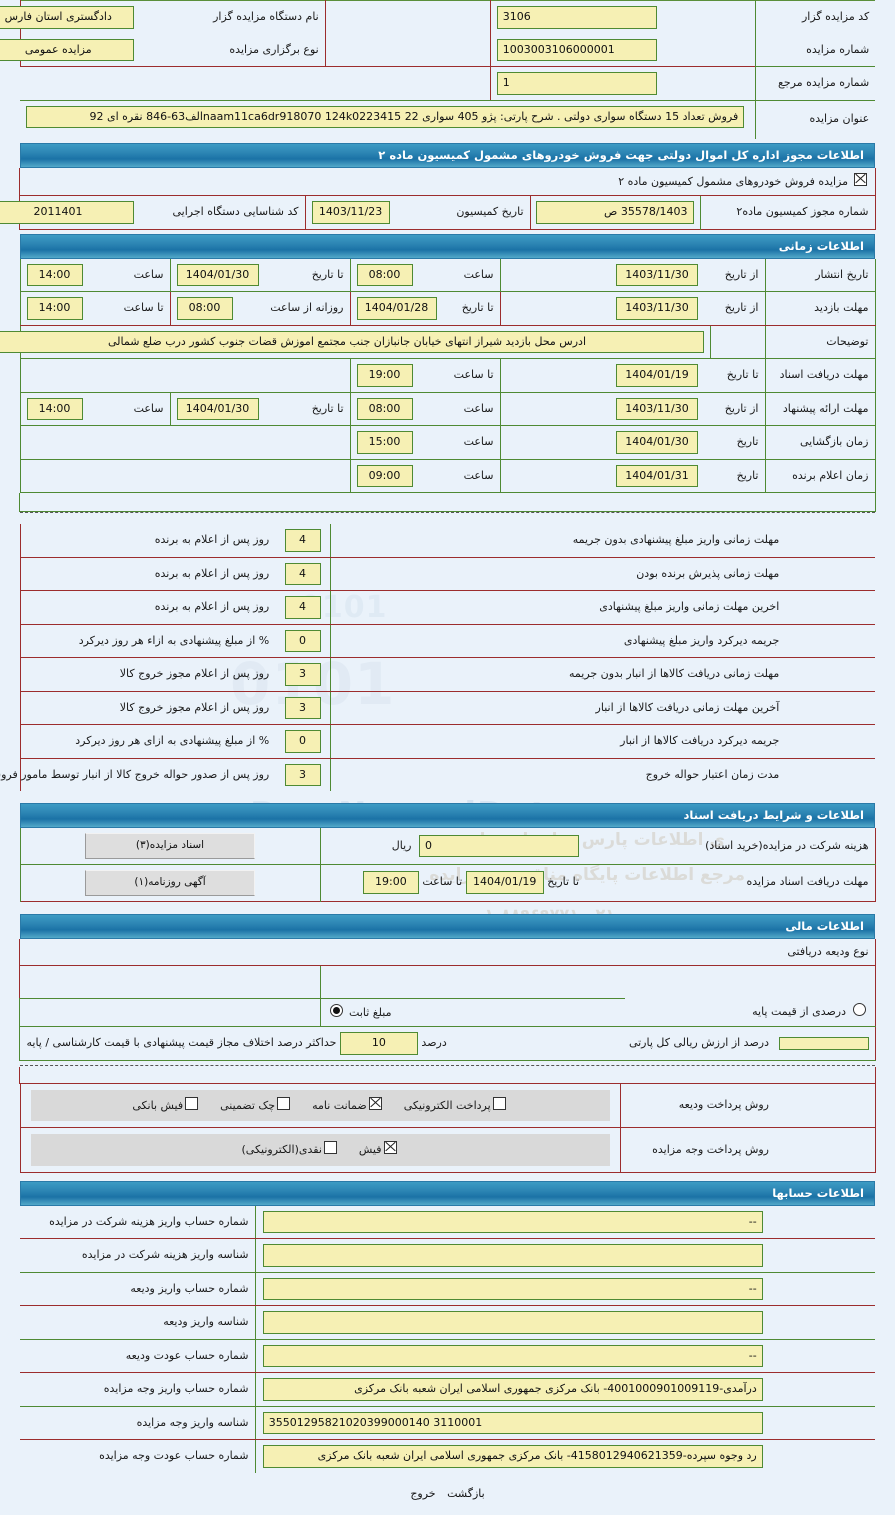  What do you see at coordinates (557, 741) in the screenshot?
I see `deadline-rule-label: جریمه دیرکرد دریافت کالاها از انبار` at bounding box center [557, 741].